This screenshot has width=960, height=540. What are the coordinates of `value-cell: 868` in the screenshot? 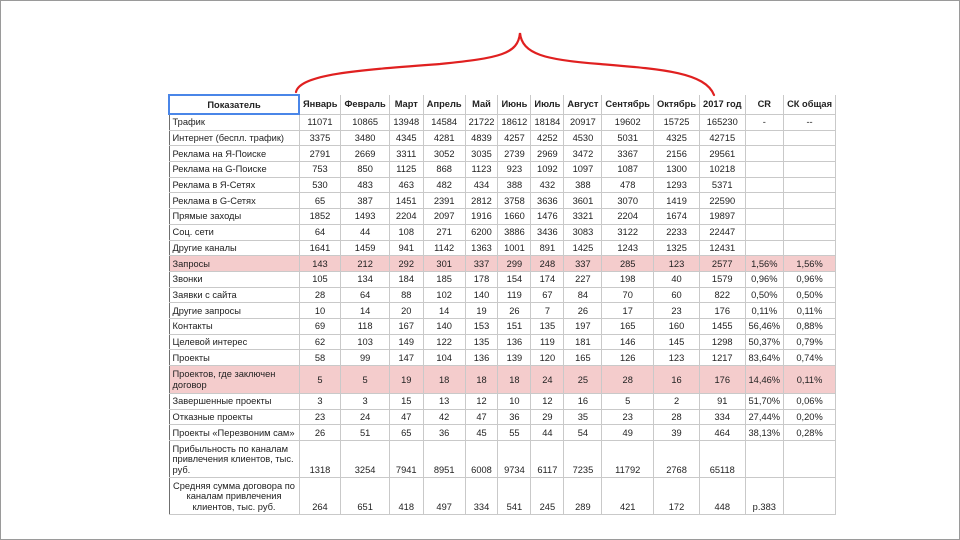 It's located at (444, 169).